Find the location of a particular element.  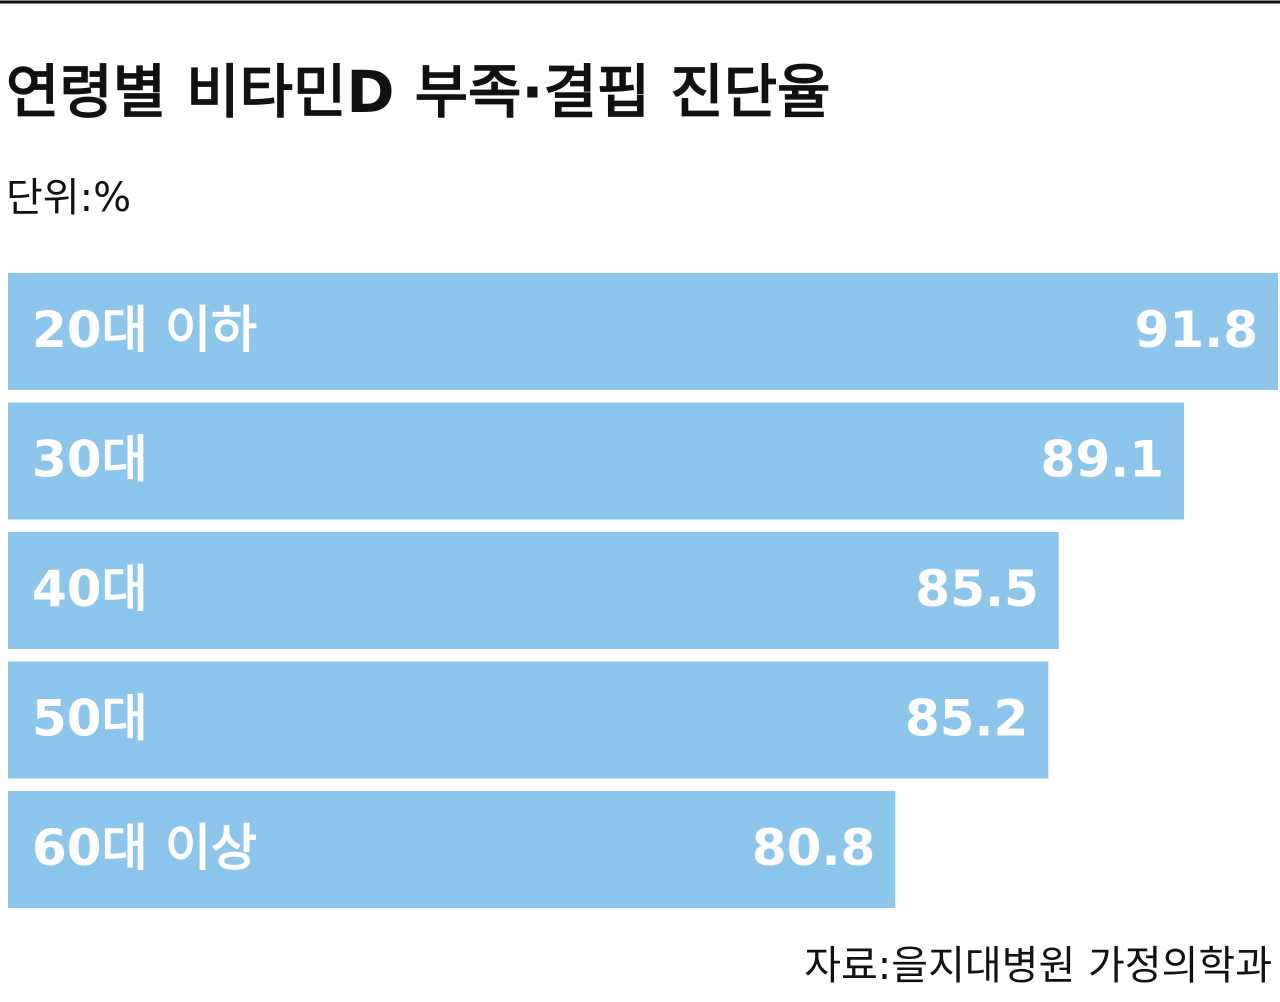

category-label: 40대 is located at coordinates (90, 589).